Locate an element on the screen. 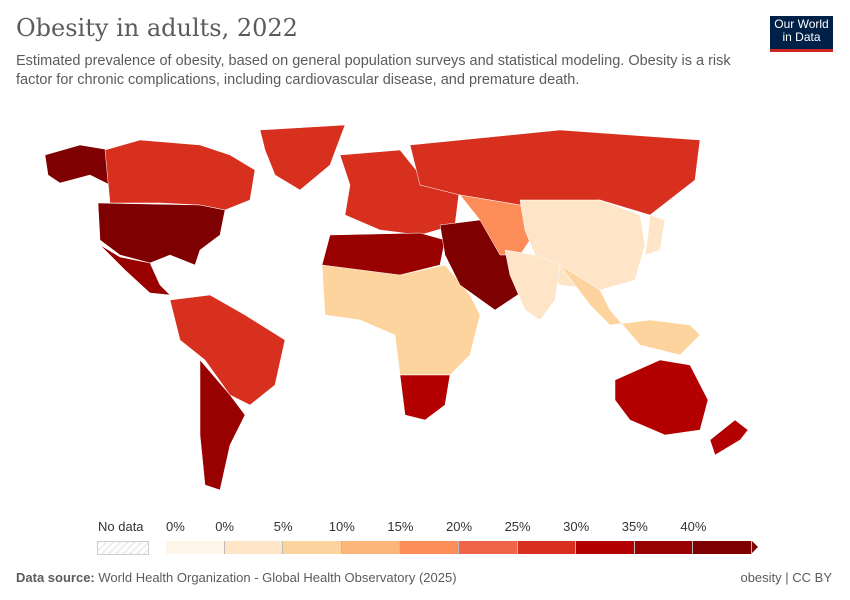 Image resolution: width=850 pixels, height=600 pixels. legend-bins is located at coordinates (462, 547).